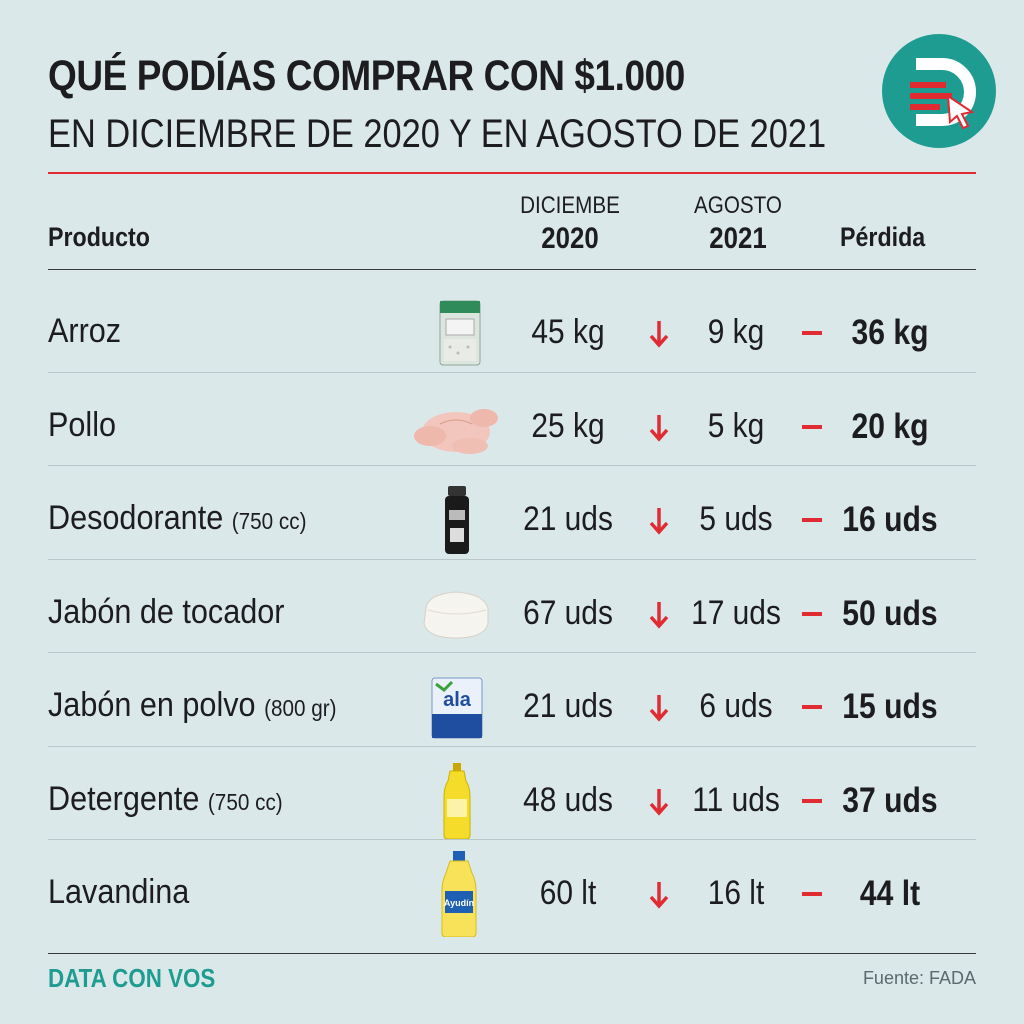 The image size is (1024, 1024). What do you see at coordinates (512, 269) in the screenshot?
I see `header-divider` at bounding box center [512, 269].